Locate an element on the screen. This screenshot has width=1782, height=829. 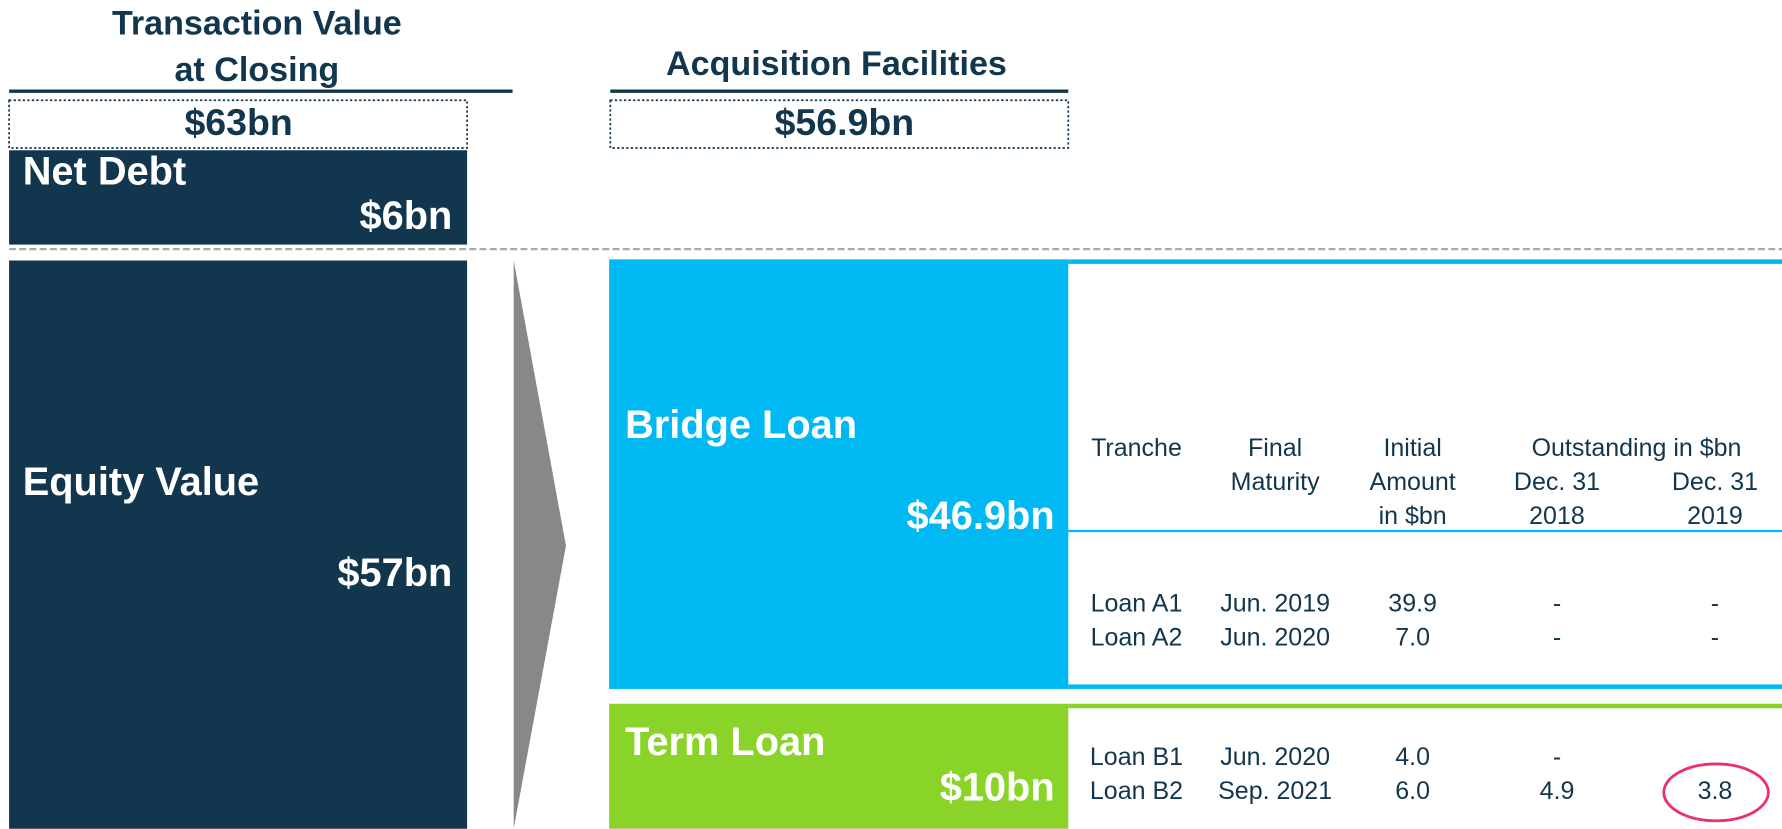
table-cell: Loan A1 is located at coordinates (1137, 603).